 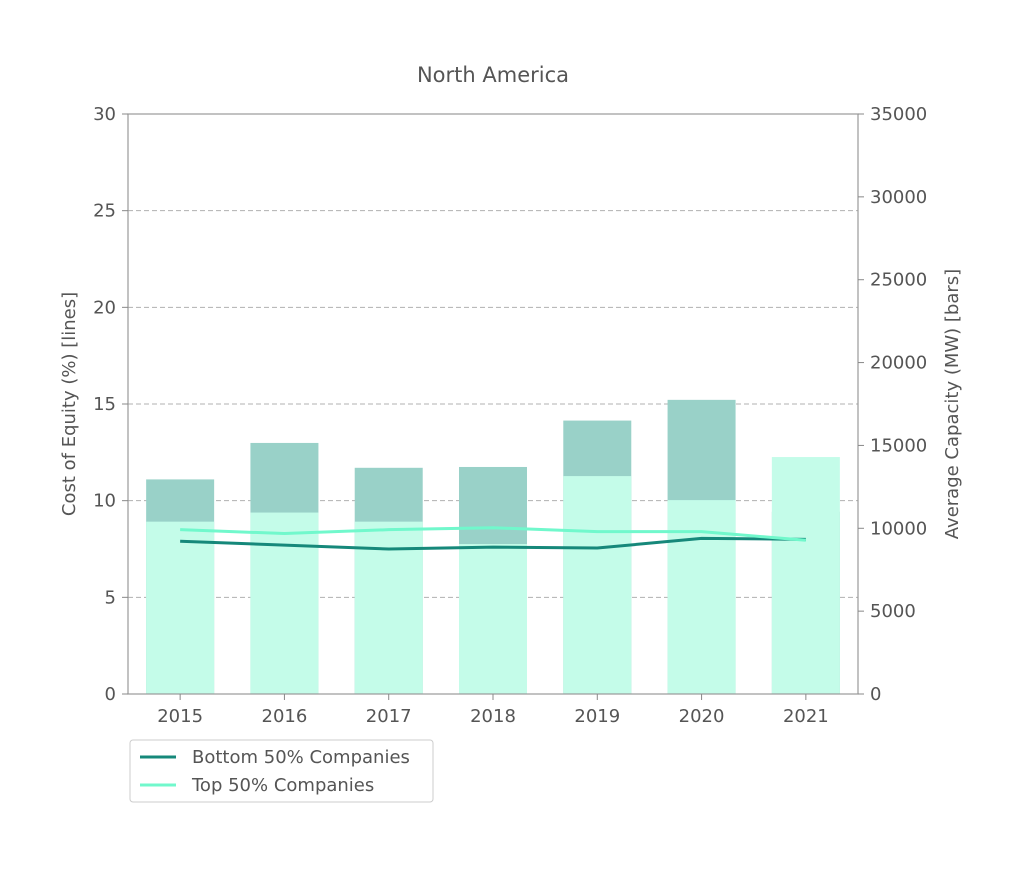 I want to click on right-tick-label: 35000, so click(x=898, y=114).